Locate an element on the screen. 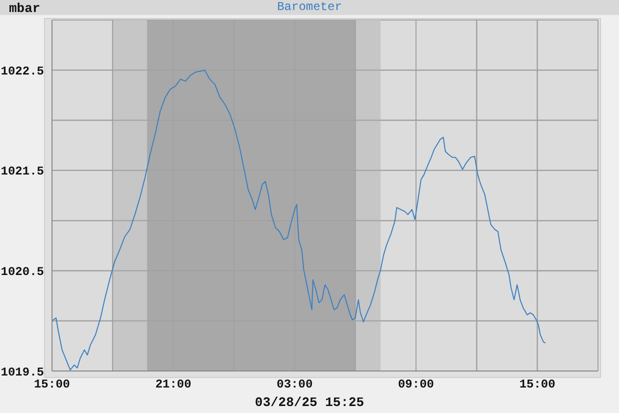 The width and height of the screenshot is (619, 413). x-tick-label: 21:00 is located at coordinates (173, 385).